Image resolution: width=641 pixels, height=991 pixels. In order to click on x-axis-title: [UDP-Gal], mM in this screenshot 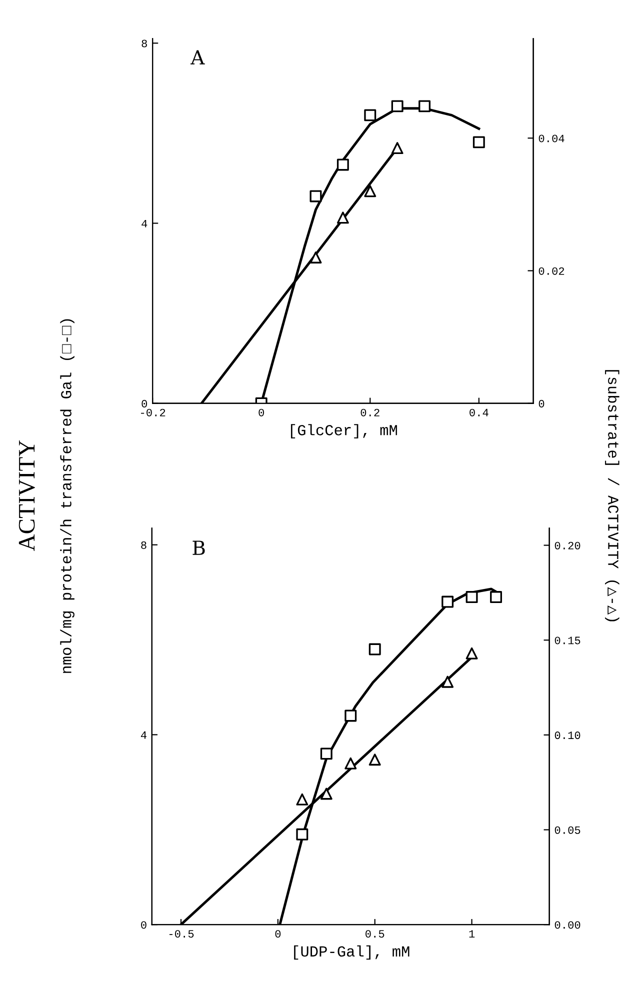, I will do `click(352, 952)`.